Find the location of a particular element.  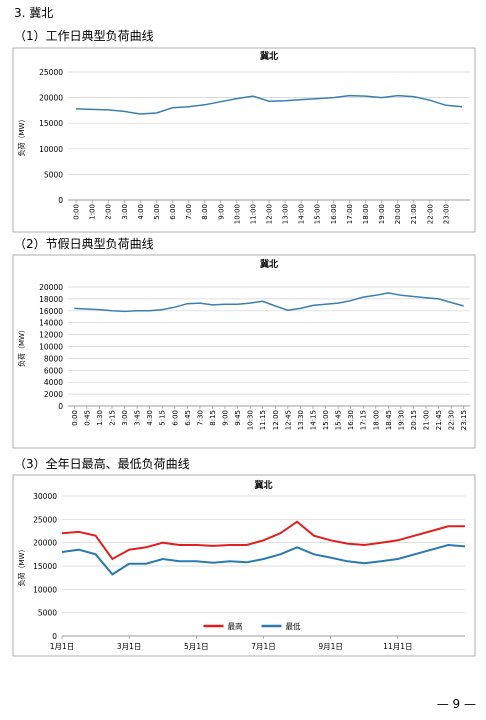

x-tick-label: 17:15 is located at coordinates (364, 420).